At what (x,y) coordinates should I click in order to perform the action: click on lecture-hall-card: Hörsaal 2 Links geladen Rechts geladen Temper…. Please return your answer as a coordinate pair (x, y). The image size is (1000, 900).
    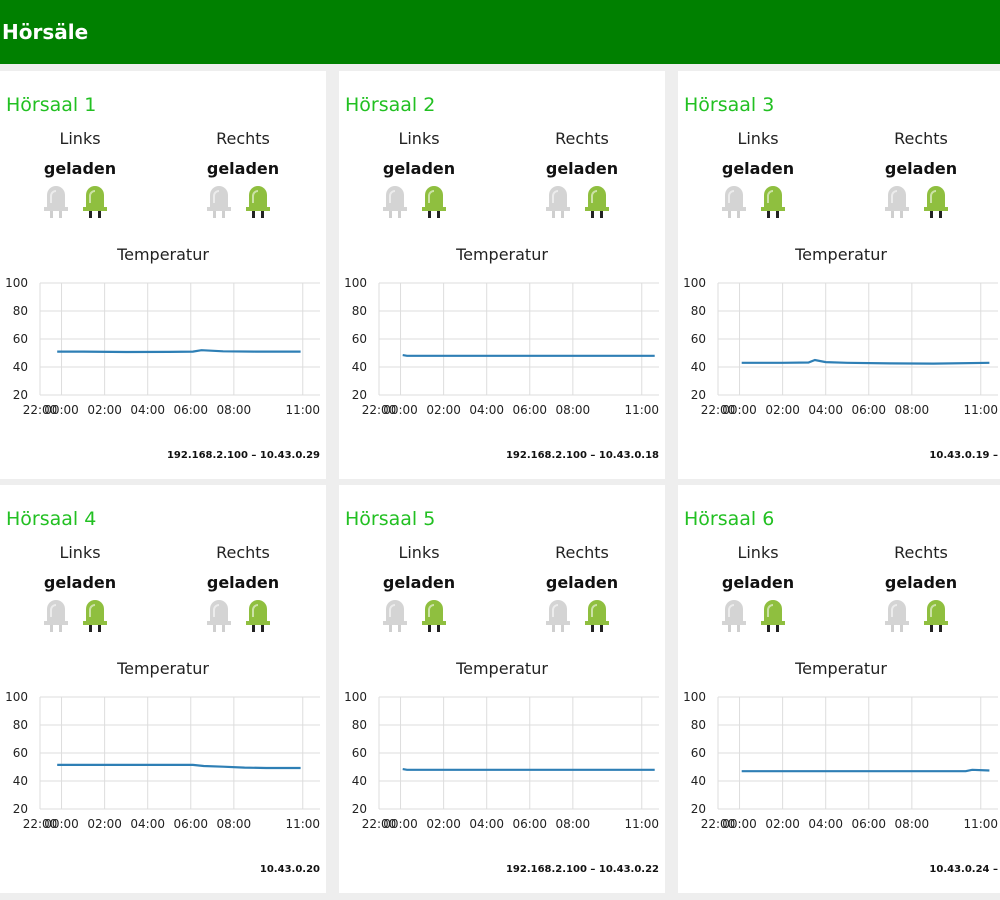
    Looking at the image, I should click on (502, 275).